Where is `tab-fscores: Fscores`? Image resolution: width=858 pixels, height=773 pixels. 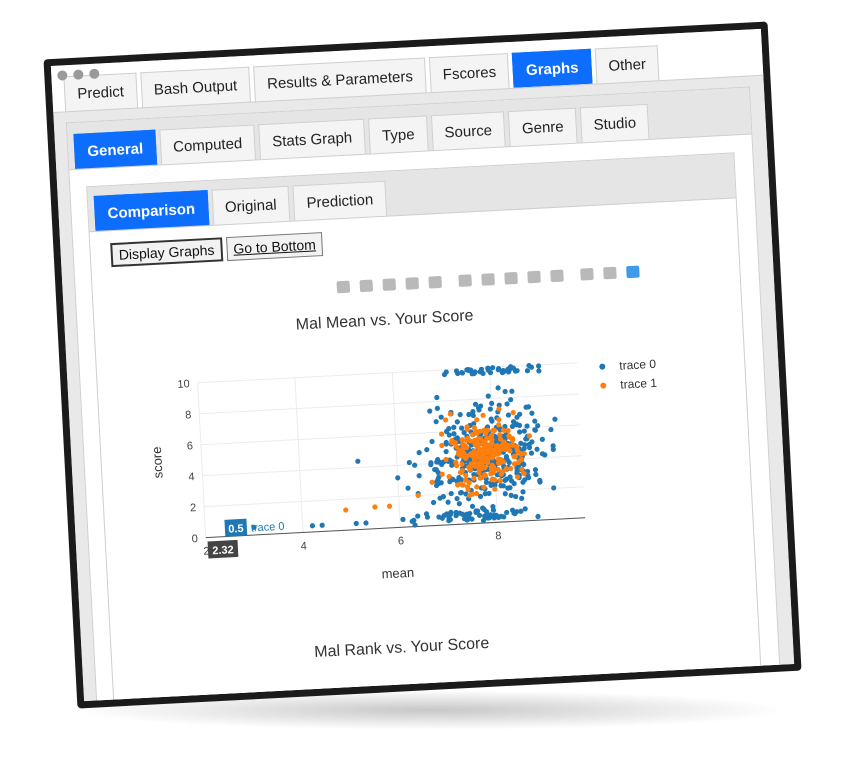 tab-fscores: Fscores is located at coordinates (469, 73).